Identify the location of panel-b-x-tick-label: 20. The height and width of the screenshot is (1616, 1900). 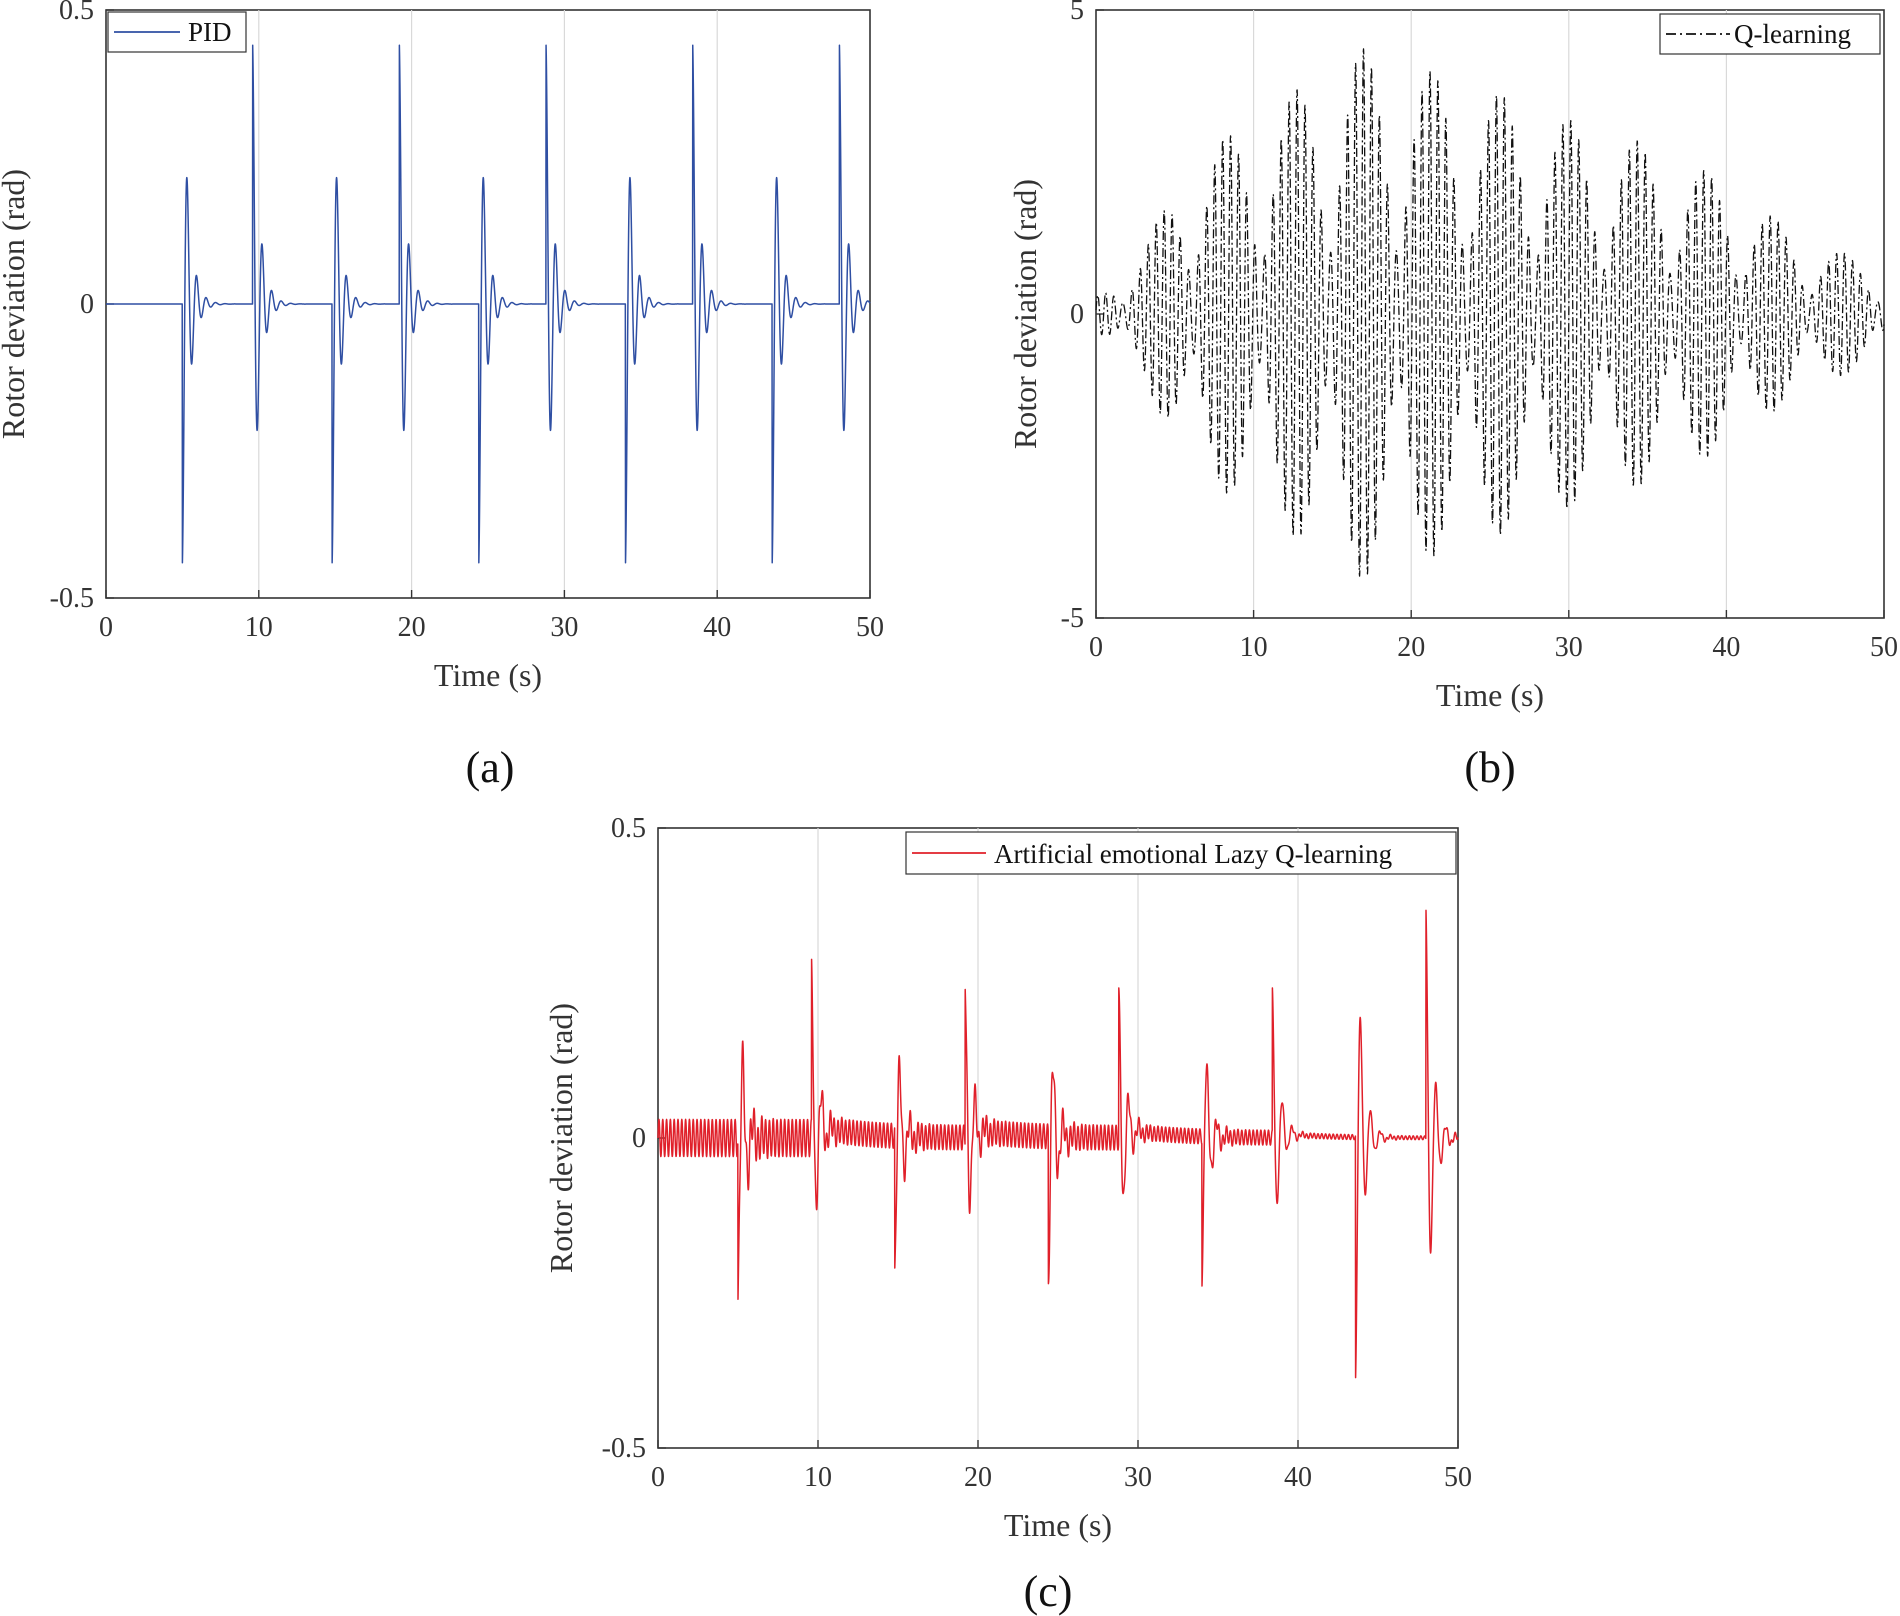
(1411, 647).